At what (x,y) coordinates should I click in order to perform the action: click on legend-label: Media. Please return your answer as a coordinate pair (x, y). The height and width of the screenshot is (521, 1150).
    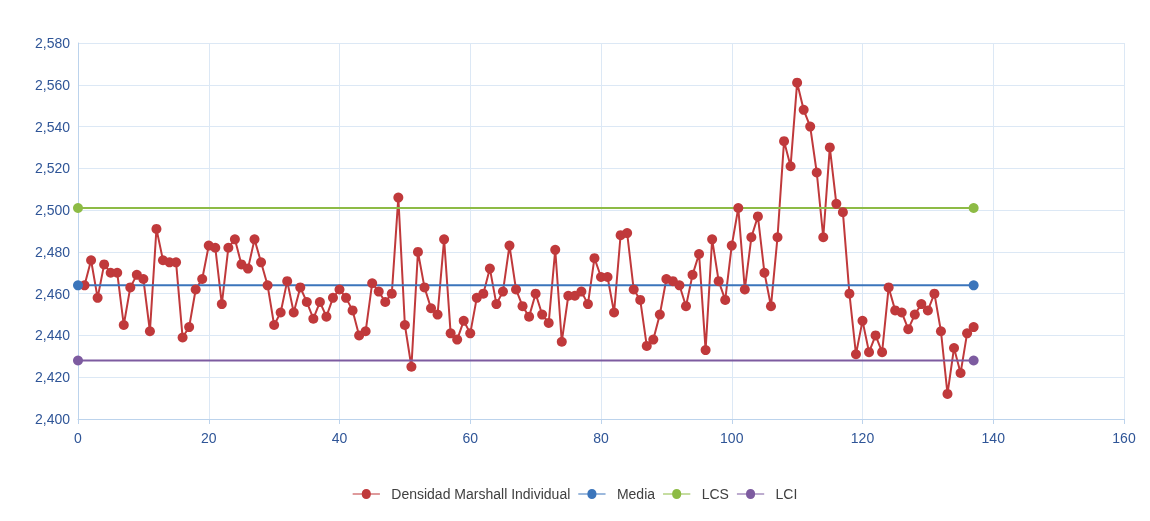
    Looking at the image, I should click on (636, 494).